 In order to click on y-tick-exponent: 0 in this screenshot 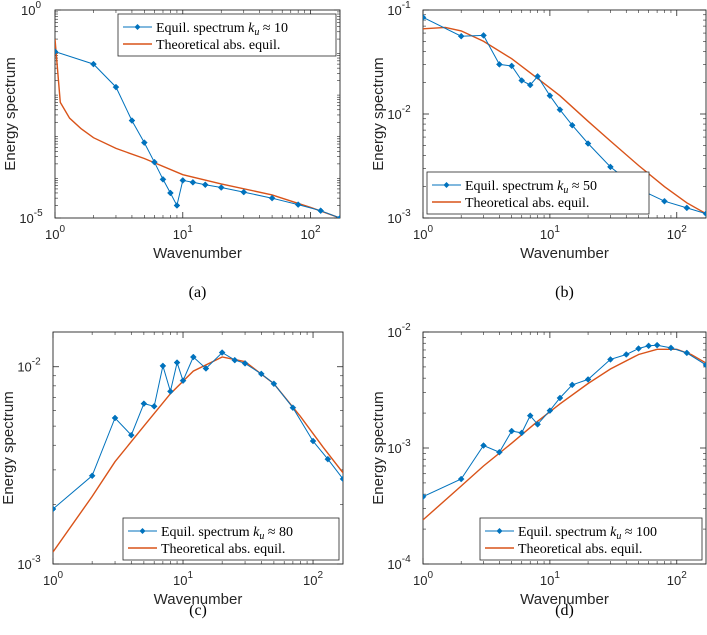, I will do `click(38, 5)`.